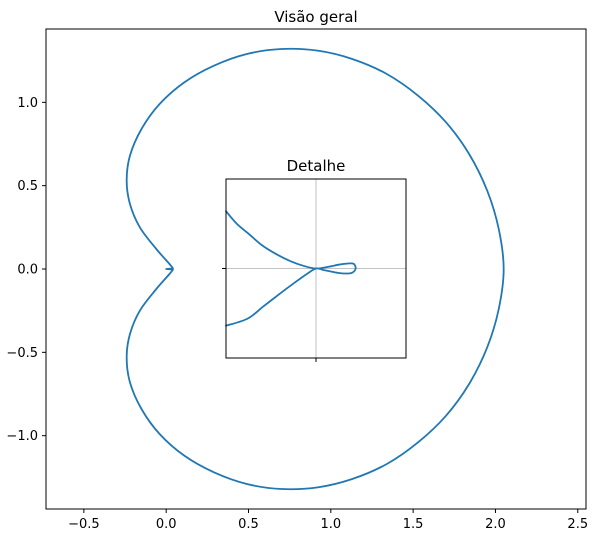 The height and width of the screenshot is (548, 604). What do you see at coordinates (84, 524) in the screenshot?
I see `x-tick-label: −0.5` at bounding box center [84, 524].